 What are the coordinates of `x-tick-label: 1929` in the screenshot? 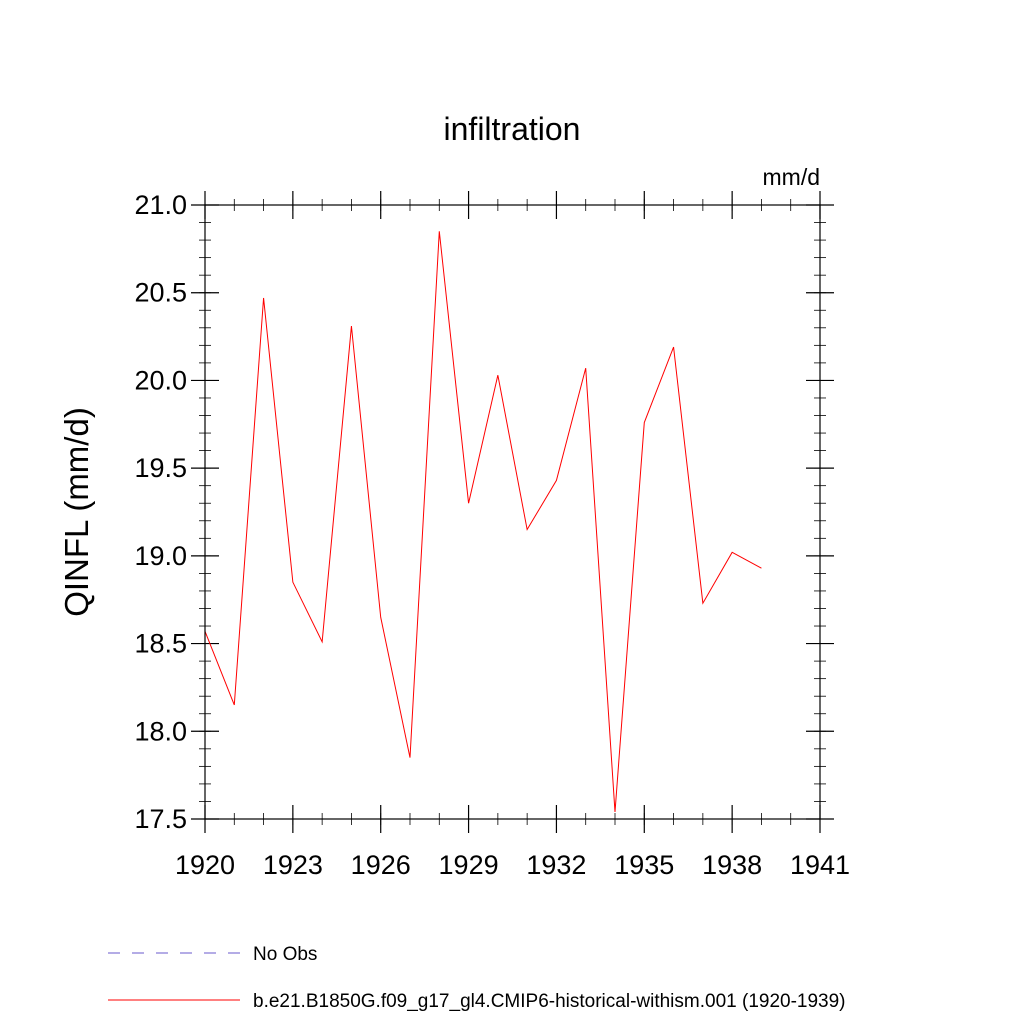 It's located at (469, 865).